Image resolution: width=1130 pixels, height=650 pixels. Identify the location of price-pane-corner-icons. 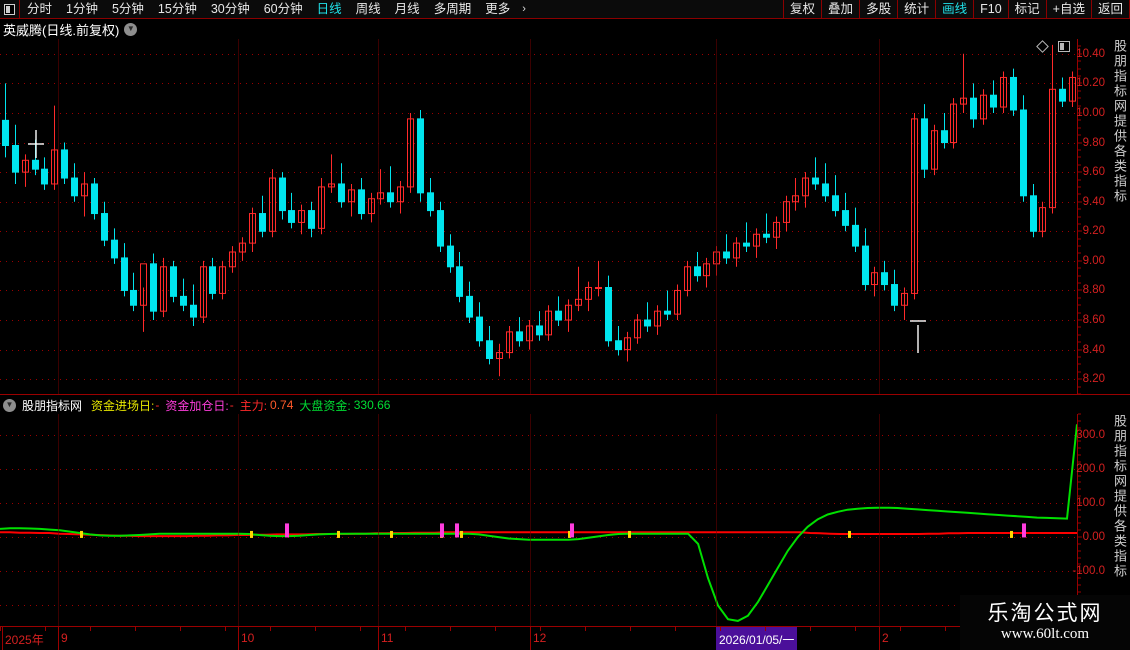
(1053, 46).